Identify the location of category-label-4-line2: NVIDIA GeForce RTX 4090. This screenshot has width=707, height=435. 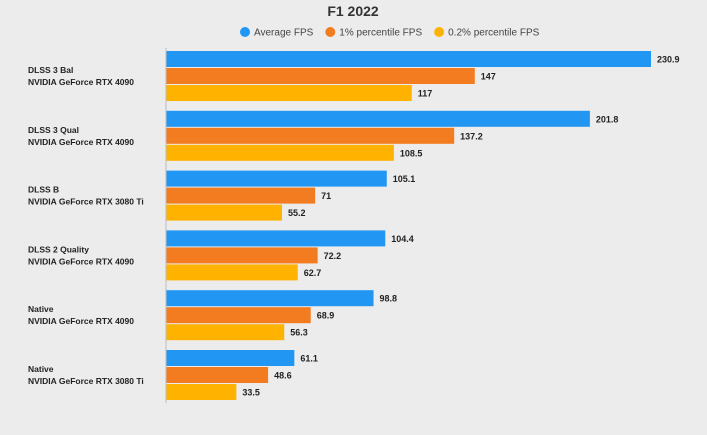
(81, 321).